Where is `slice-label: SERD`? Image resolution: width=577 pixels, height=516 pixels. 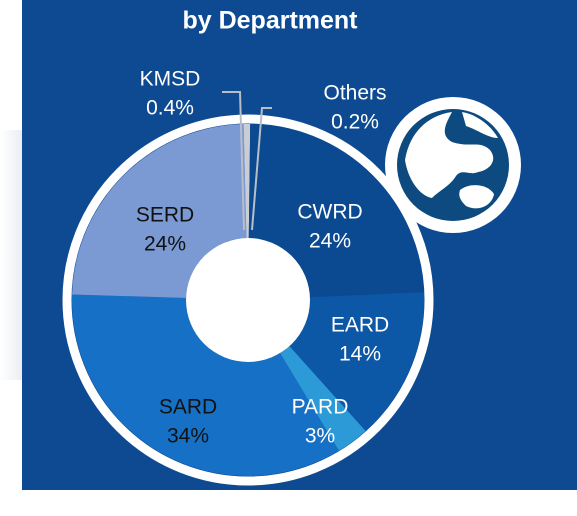
slice-label: SERD is located at coordinates (165, 215).